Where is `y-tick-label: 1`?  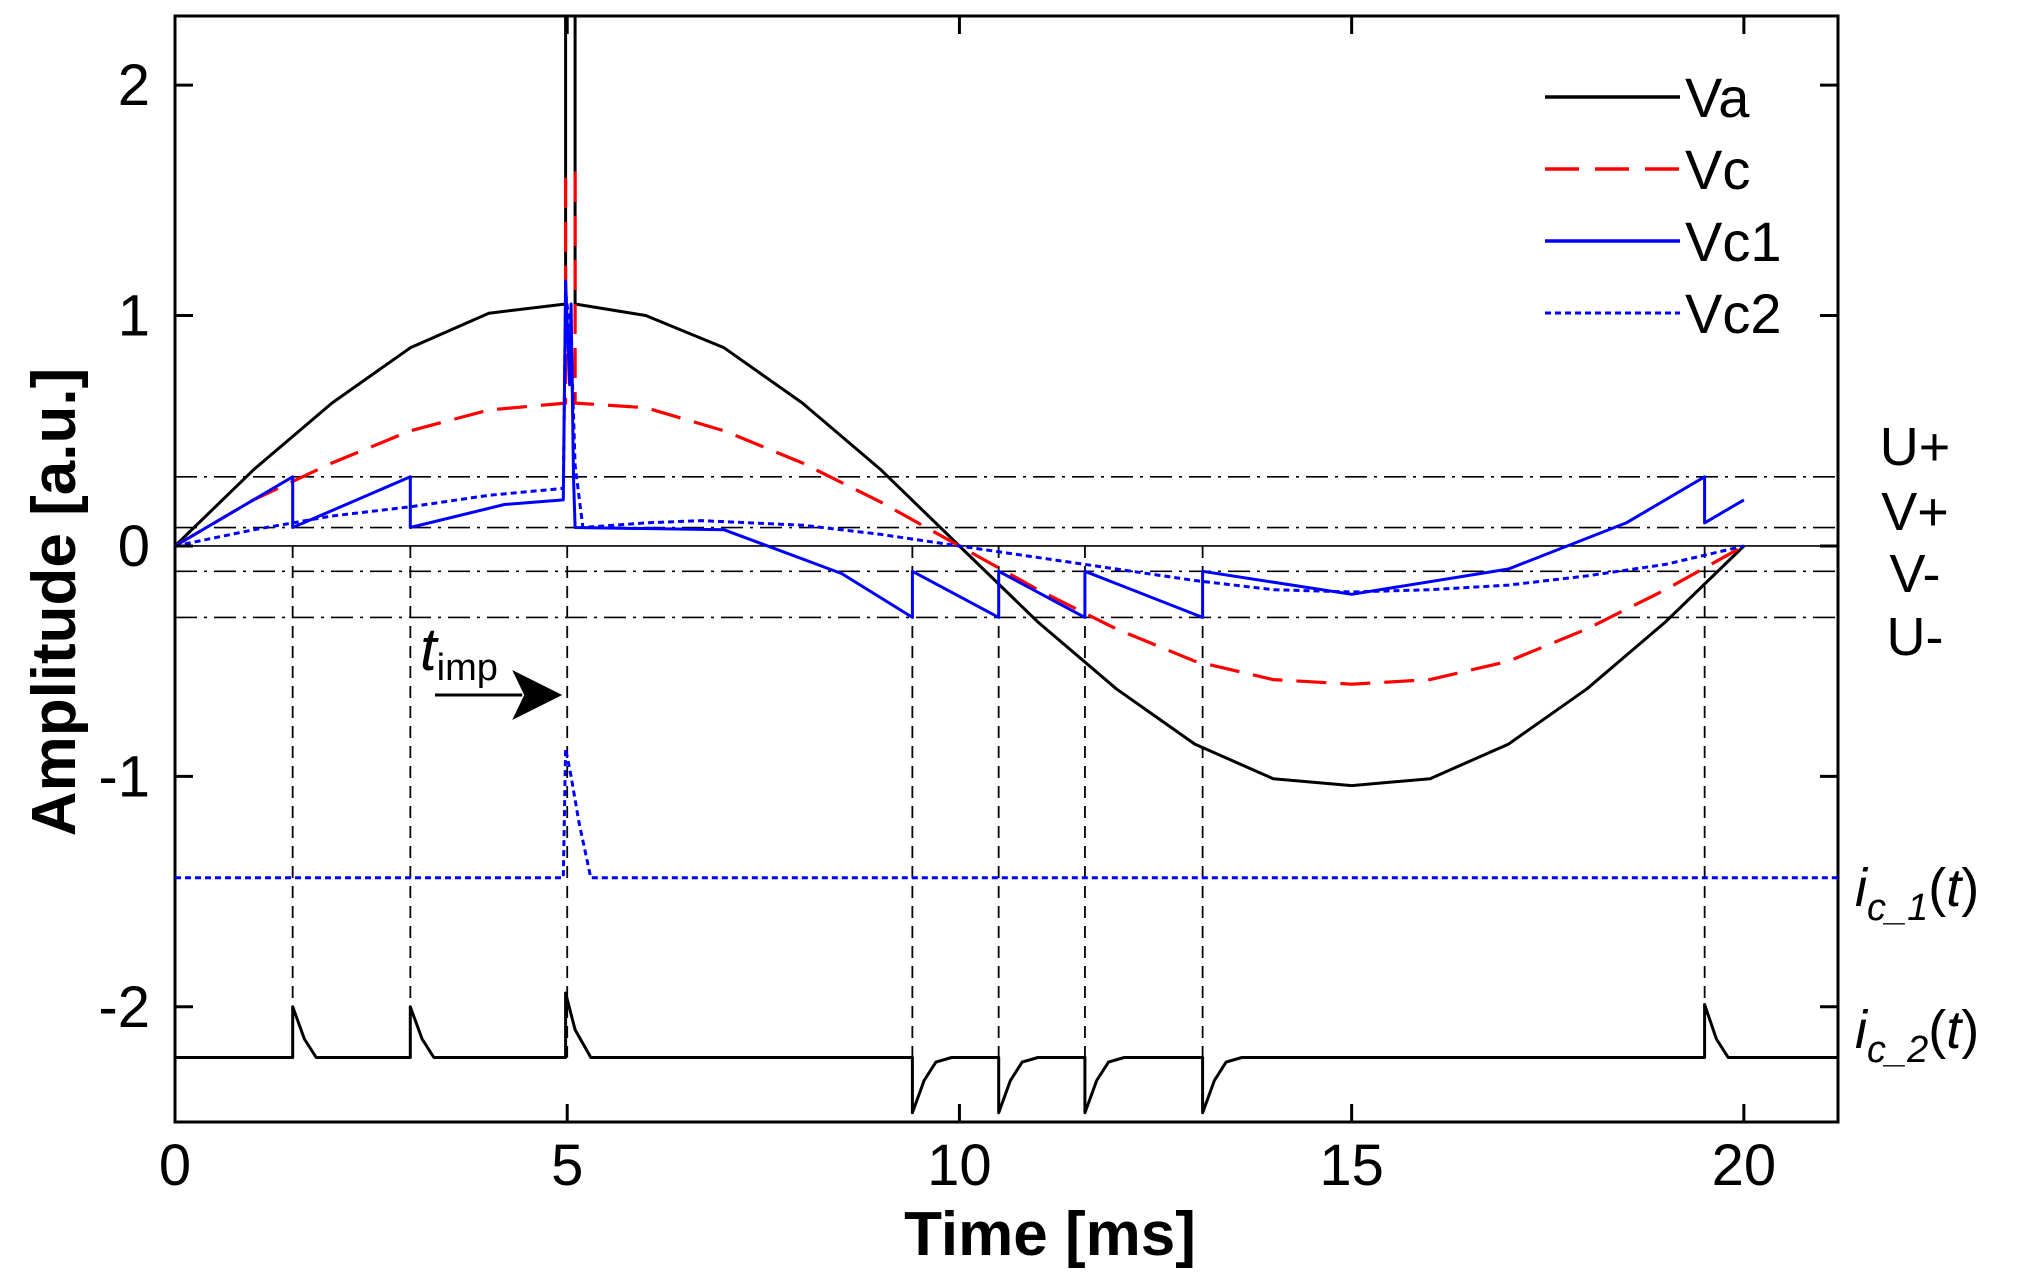
y-tick-label: 1 is located at coordinates (134, 316).